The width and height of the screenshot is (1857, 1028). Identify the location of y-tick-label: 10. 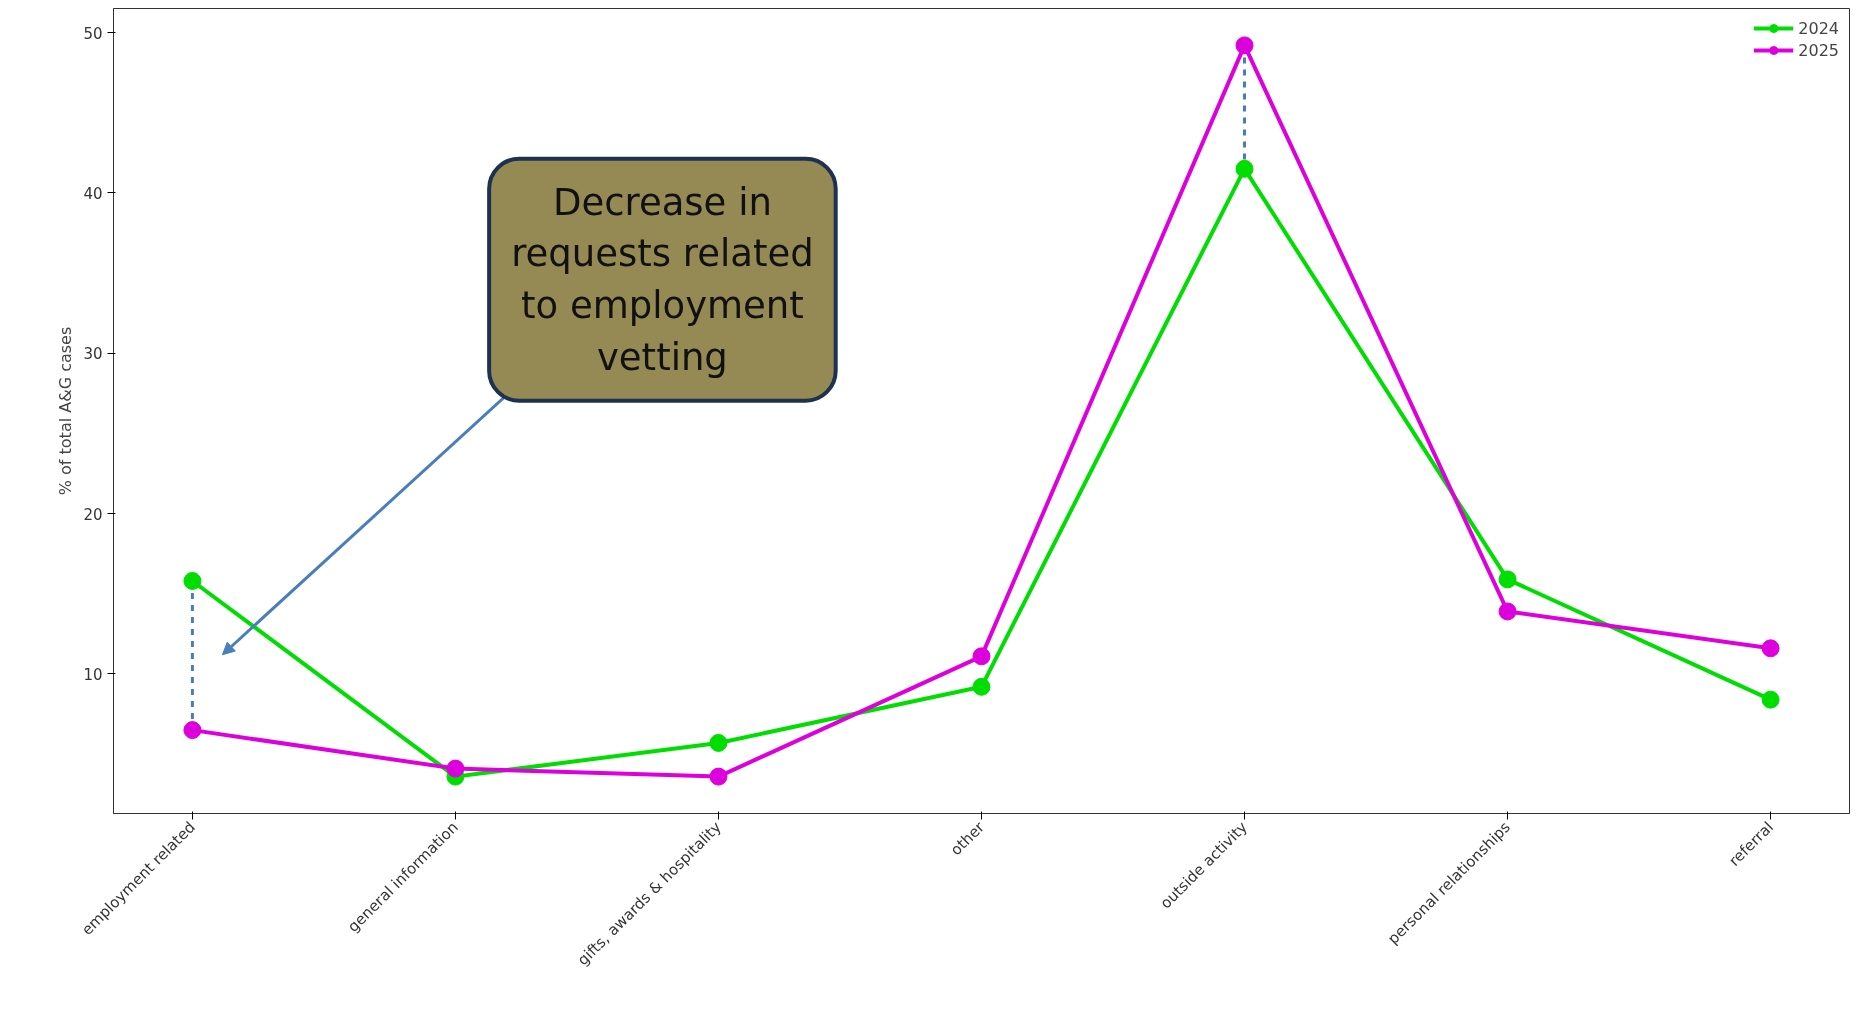
(93, 674).